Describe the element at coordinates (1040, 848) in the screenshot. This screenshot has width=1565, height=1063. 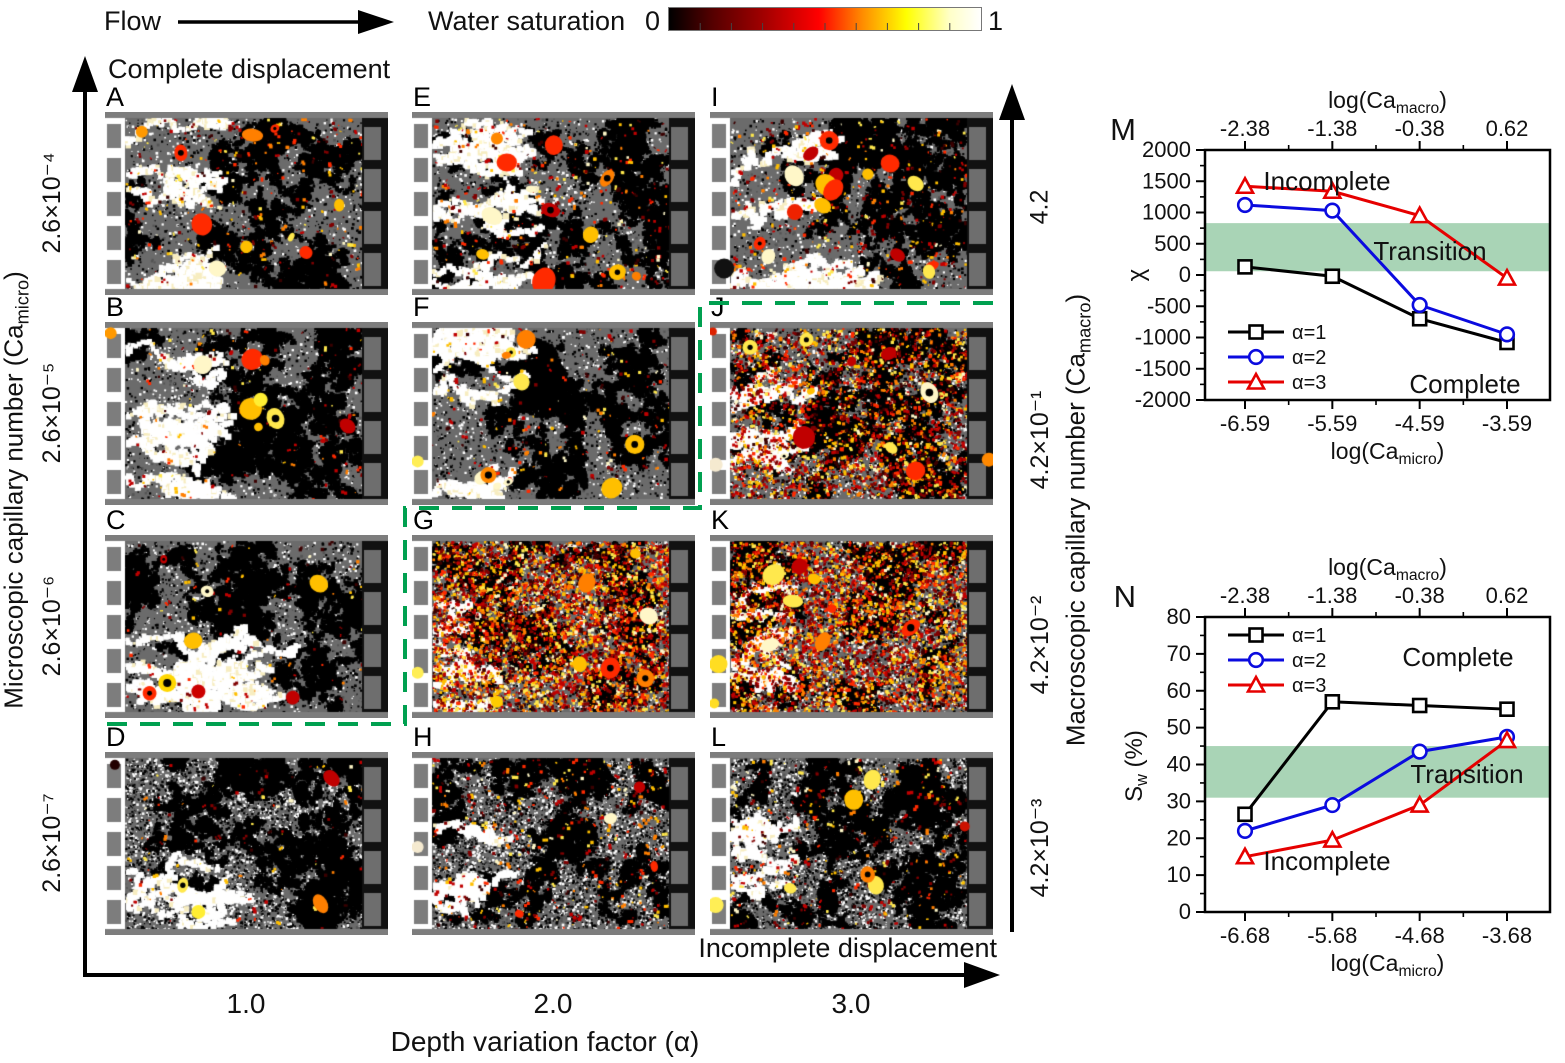
I see `right-axis-tick-4: 4.2×10⁻³` at that location.